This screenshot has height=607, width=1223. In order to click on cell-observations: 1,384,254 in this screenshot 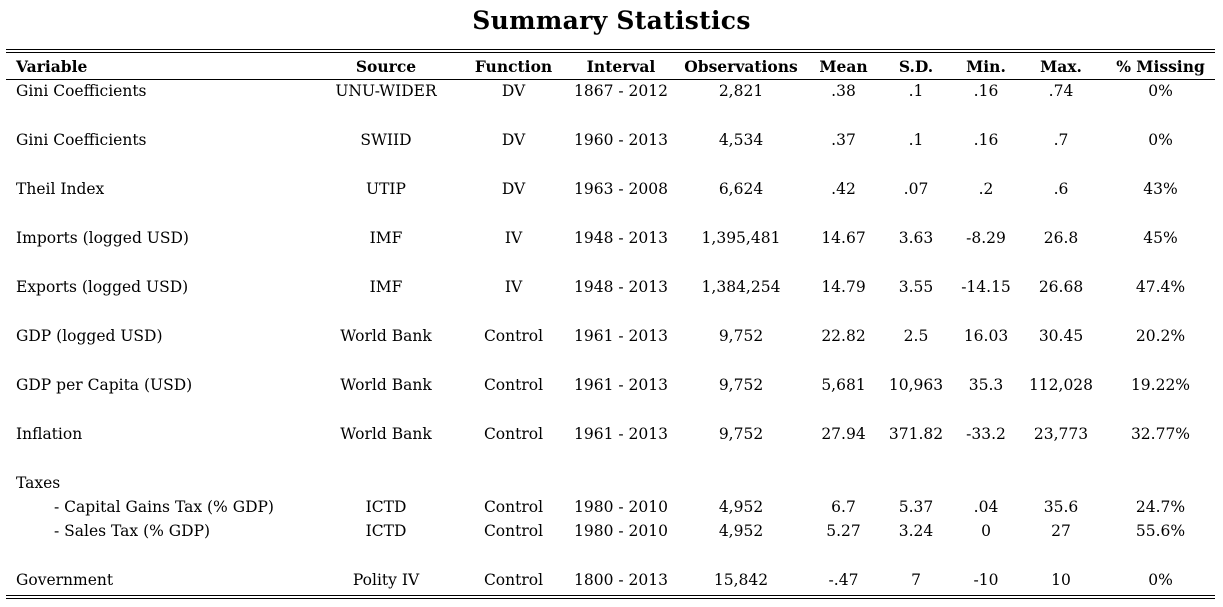, I will do `click(741, 287)`.